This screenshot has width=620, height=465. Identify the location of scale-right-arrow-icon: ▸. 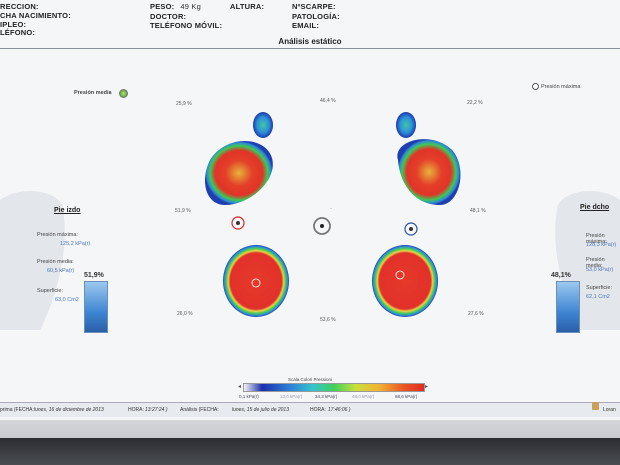
(427, 387).